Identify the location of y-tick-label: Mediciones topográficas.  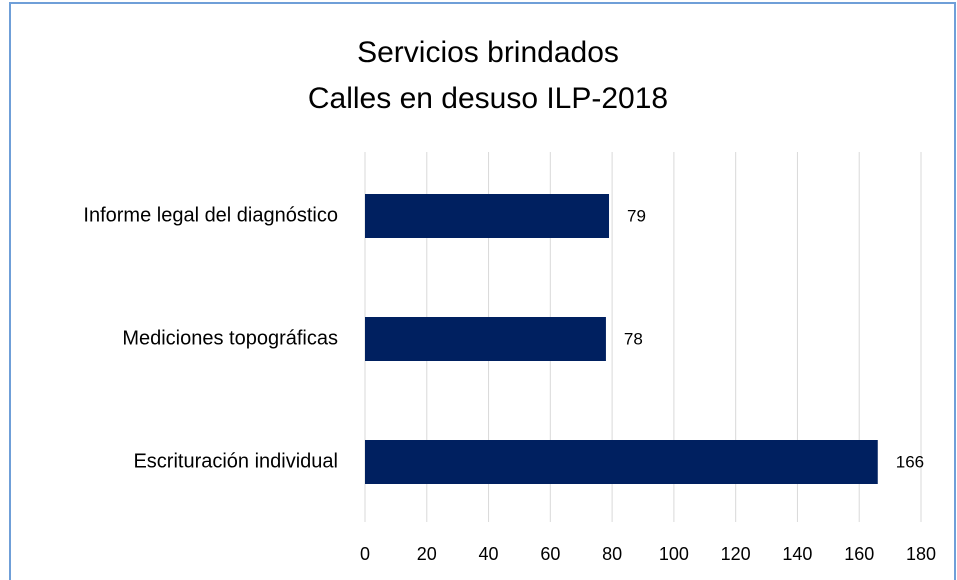
(230, 338).